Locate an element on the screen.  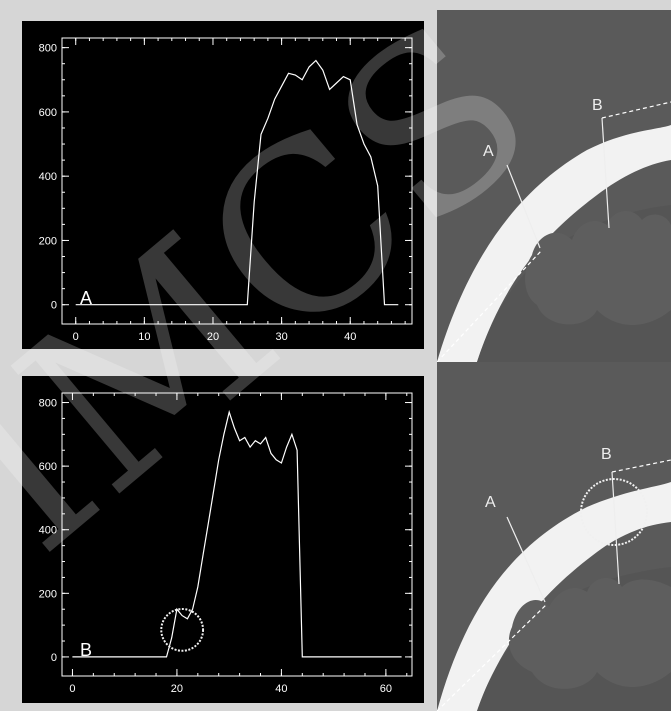
label-a-top: A is located at coordinates (488, 151).